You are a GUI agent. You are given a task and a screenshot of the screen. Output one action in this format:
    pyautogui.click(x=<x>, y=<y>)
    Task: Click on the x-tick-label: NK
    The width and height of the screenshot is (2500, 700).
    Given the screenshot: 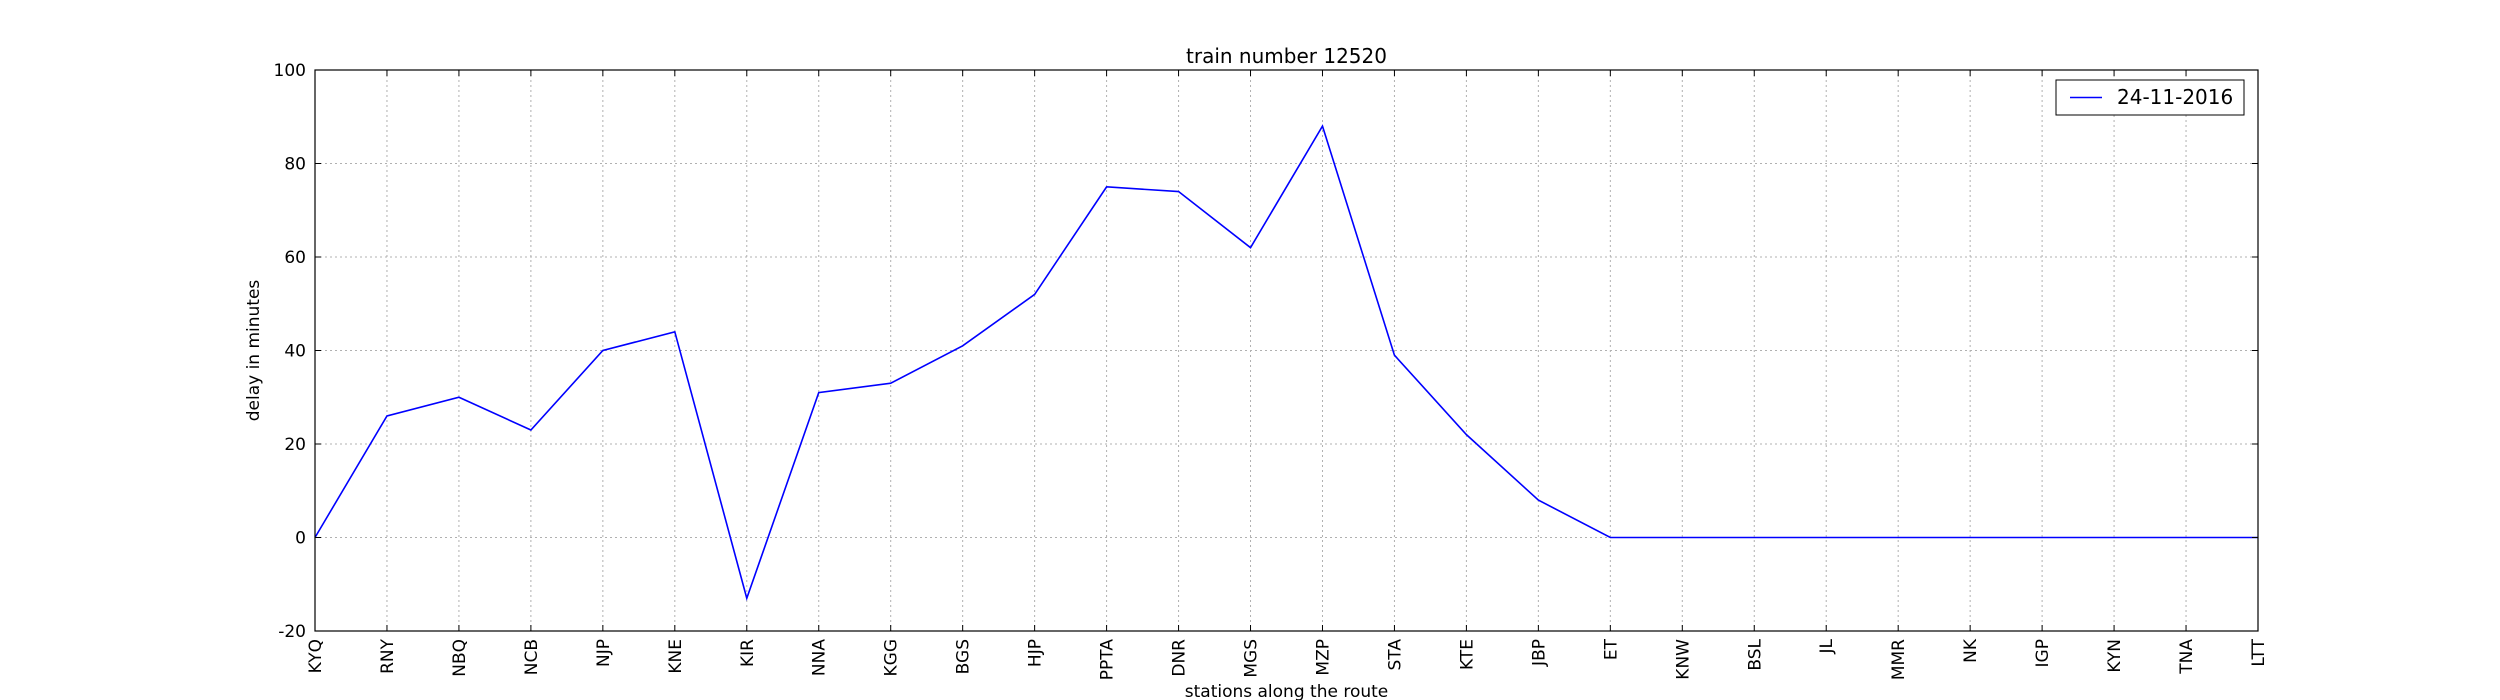 What is the action you would take?
    pyautogui.click(x=1971, y=650)
    